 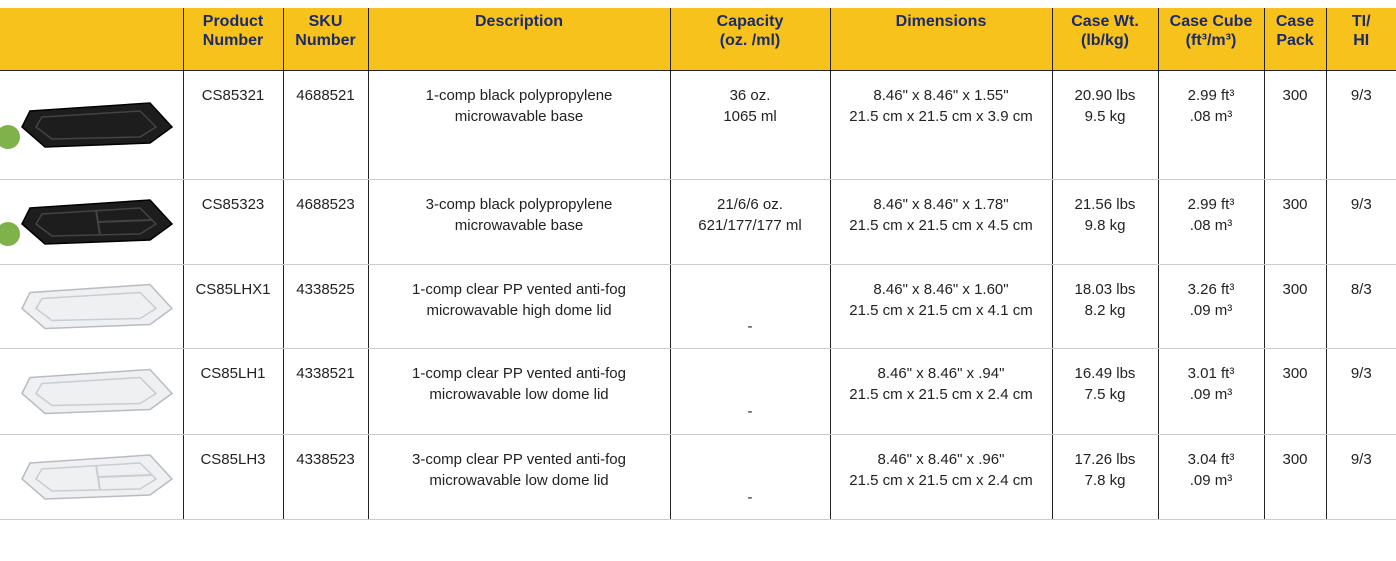 I want to click on cell-line: 4688523, so click(x=325, y=204).